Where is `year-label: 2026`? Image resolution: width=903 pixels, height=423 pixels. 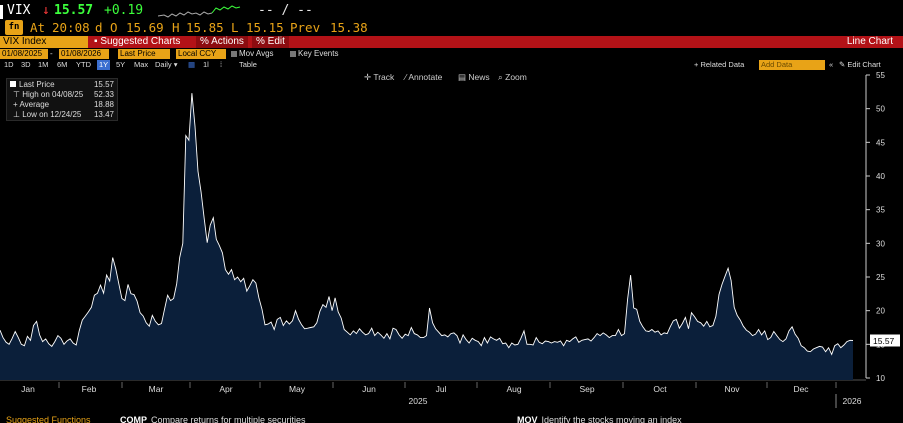
year-label: 2026 is located at coordinates (852, 401).